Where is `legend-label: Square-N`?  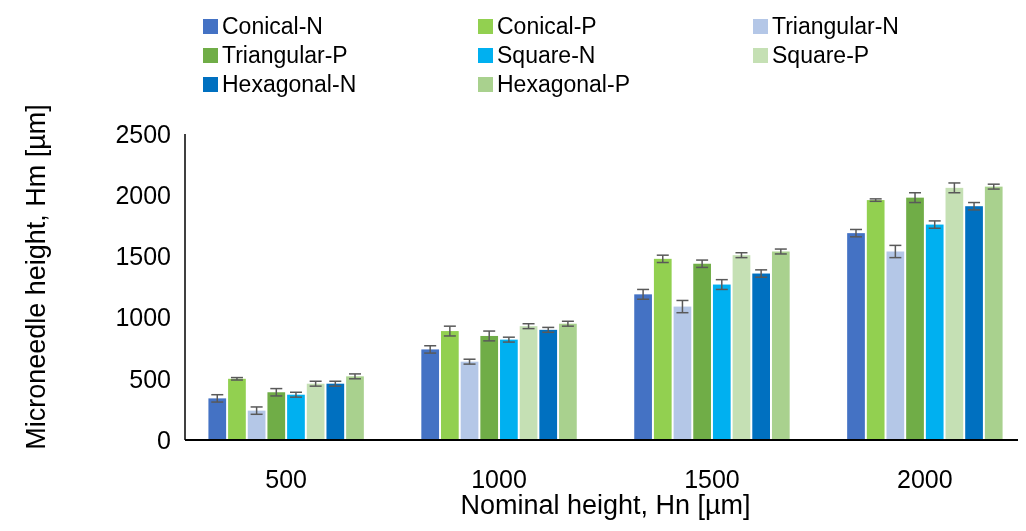
legend-label: Square-N is located at coordinates (546, 55).